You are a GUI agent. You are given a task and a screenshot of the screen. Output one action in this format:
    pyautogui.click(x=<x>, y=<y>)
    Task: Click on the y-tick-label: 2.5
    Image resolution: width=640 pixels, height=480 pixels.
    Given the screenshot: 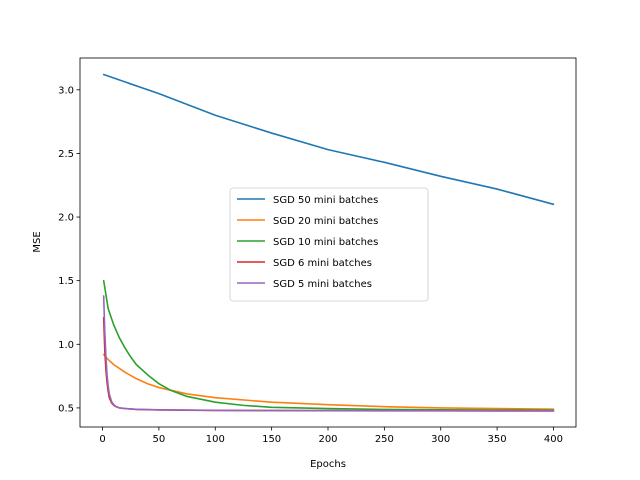 What is the action you would take?
    pyautogui.click(x=66, y=154)
    